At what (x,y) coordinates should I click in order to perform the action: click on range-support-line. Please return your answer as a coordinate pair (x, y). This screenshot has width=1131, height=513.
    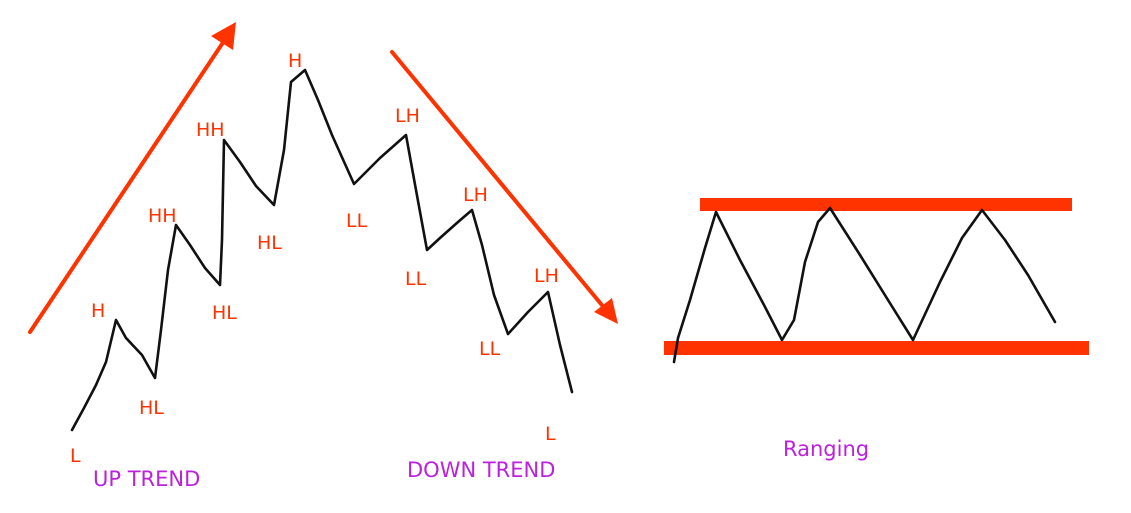
    Looking at the image, I should click on (876, 348).